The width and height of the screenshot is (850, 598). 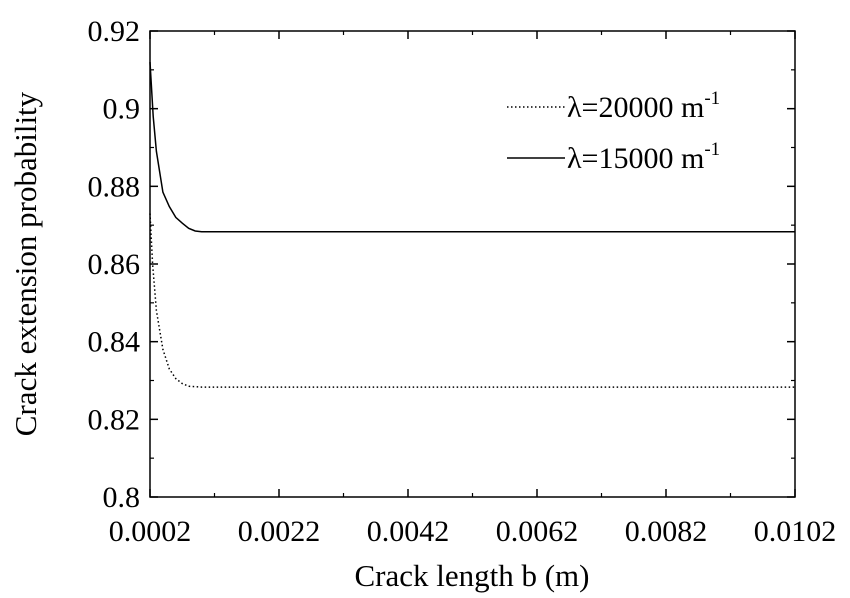 What do you see at coordinates (122, 497) in the screenshot?
I see `y-tick-label: 0.8` at bounding box center [122, 497].